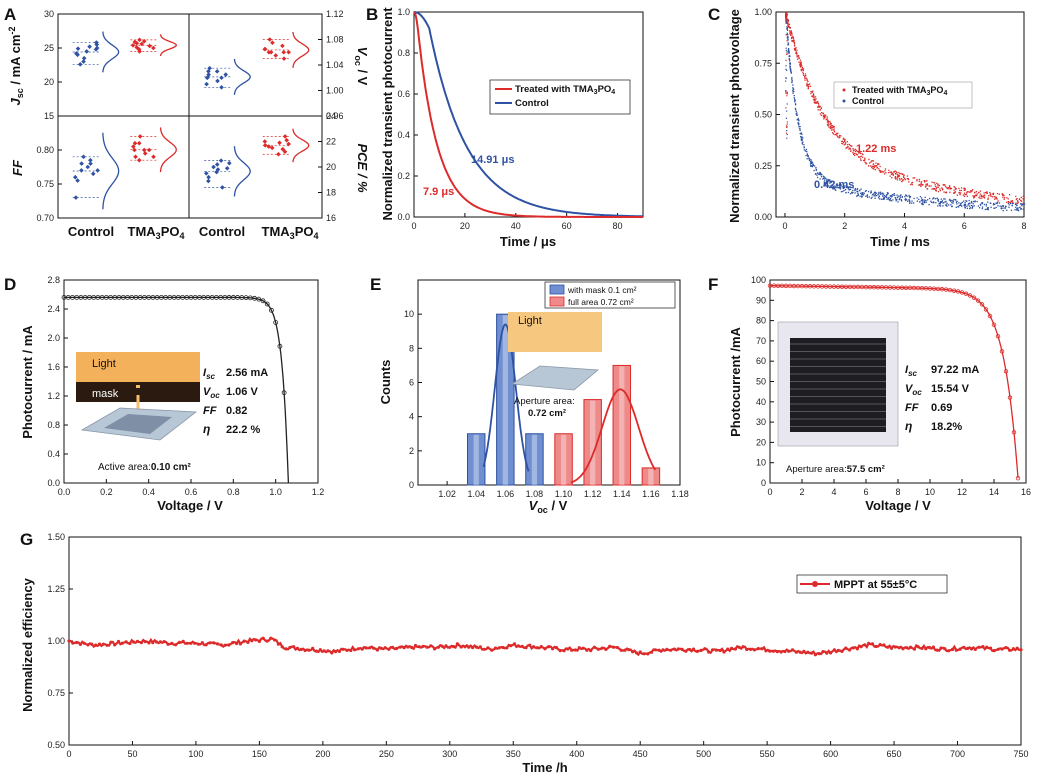  Describe the element at coordinates (946, 427) in the screenshot. I see `svg-text: 18.2%` at that location.